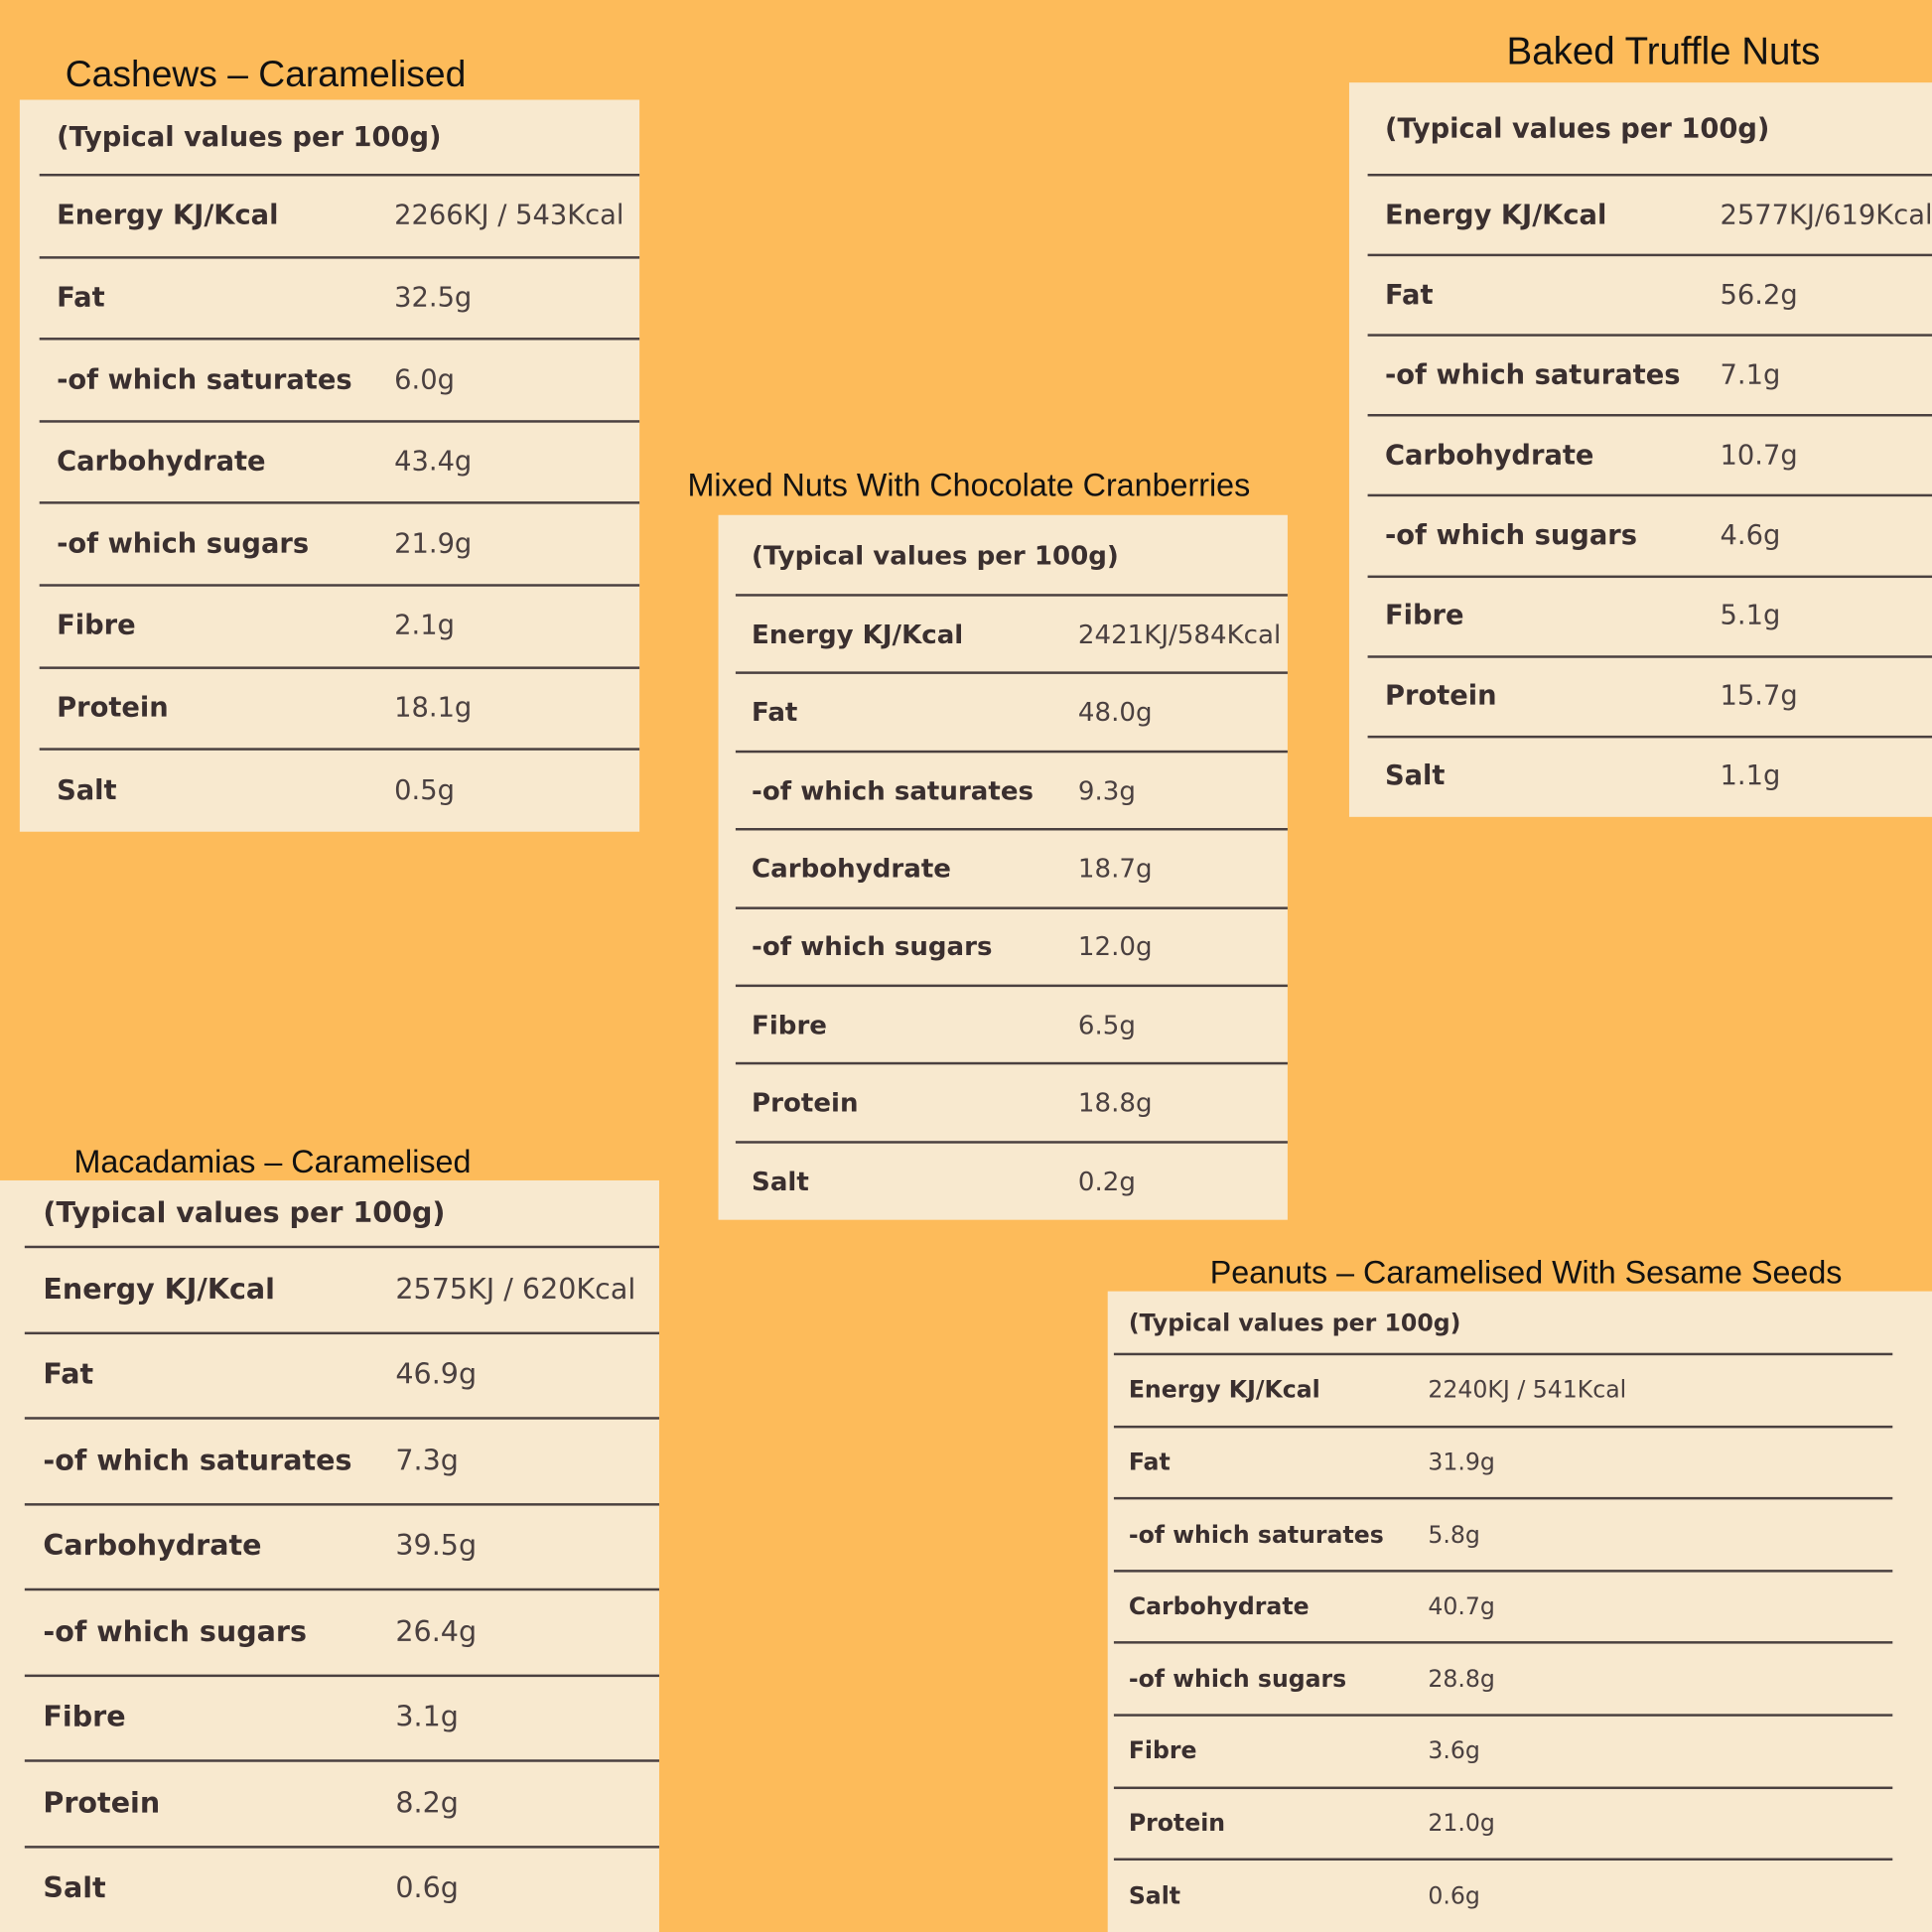 This screenshot has height=1932, width=1932. I want to click on nutrient-value: 15.7g, so click(1759, 696).